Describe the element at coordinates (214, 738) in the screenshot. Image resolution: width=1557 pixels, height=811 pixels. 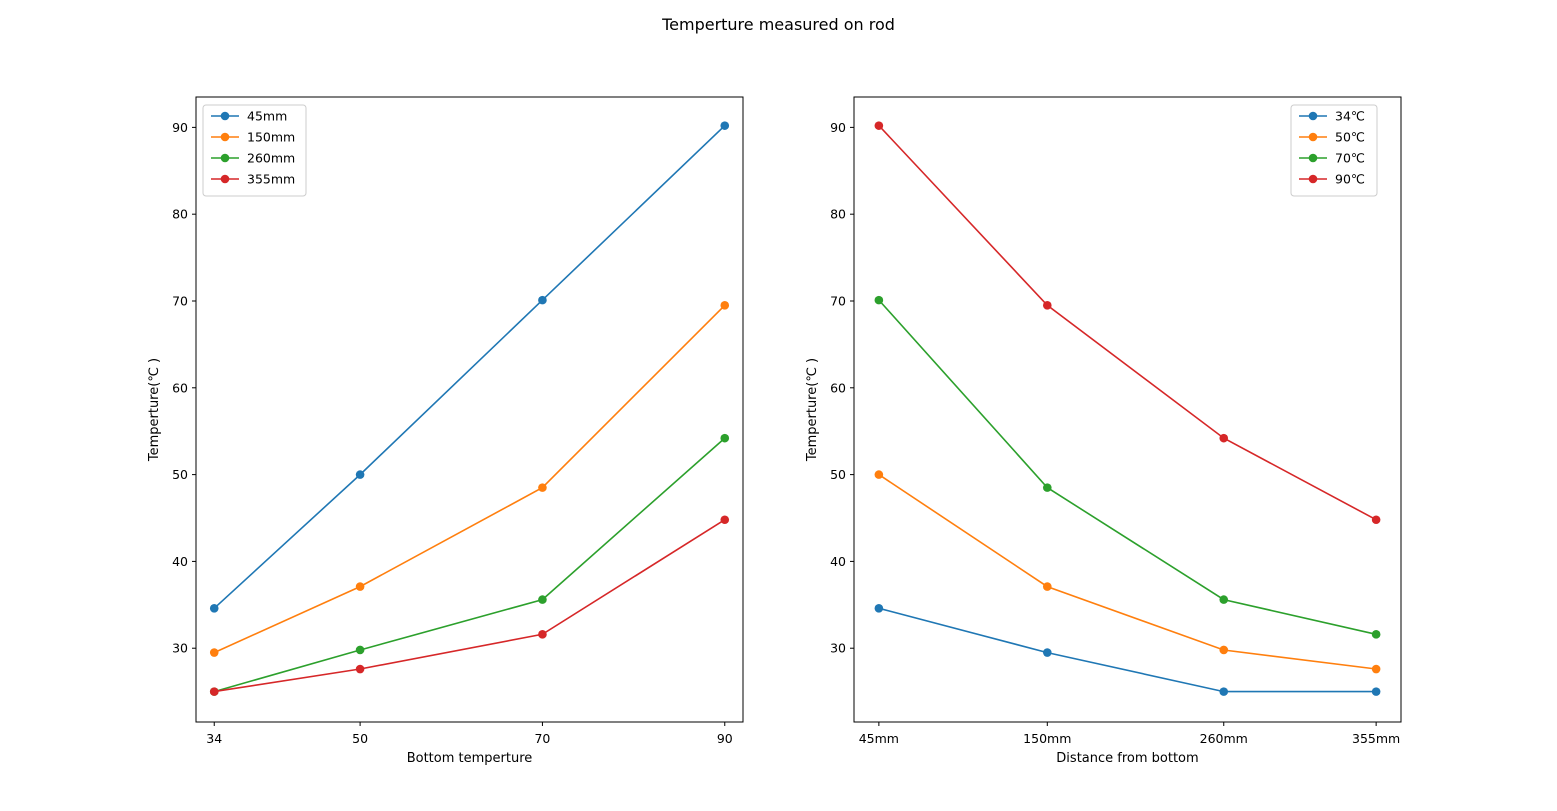
I see `x-tick-label: 34` at that location.